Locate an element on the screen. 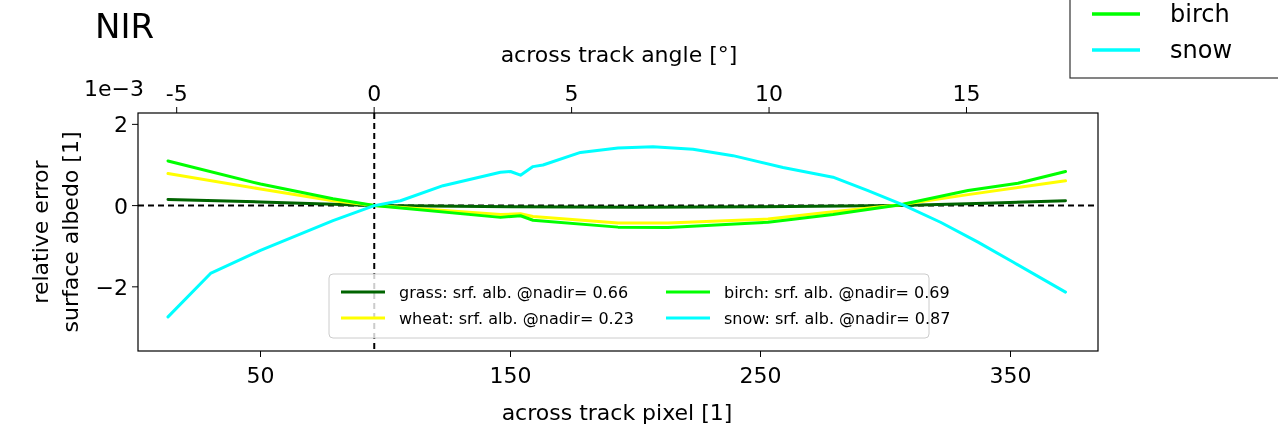  y-axis-title: relative error surface albedo [1] is located at coordinates (55, 232).